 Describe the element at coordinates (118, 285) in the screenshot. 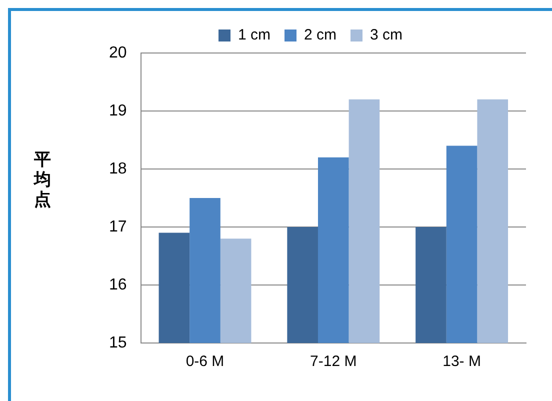

I see `y-tick-label: 16` at that location.